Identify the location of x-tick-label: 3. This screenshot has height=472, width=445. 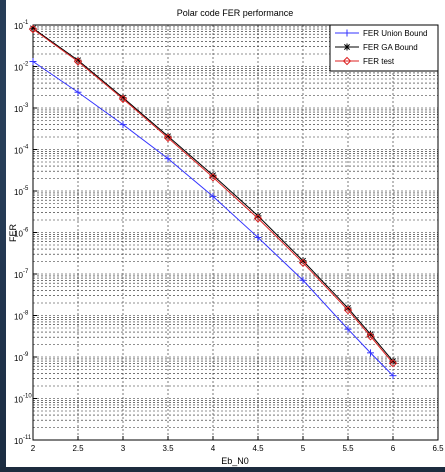
(123, 448).